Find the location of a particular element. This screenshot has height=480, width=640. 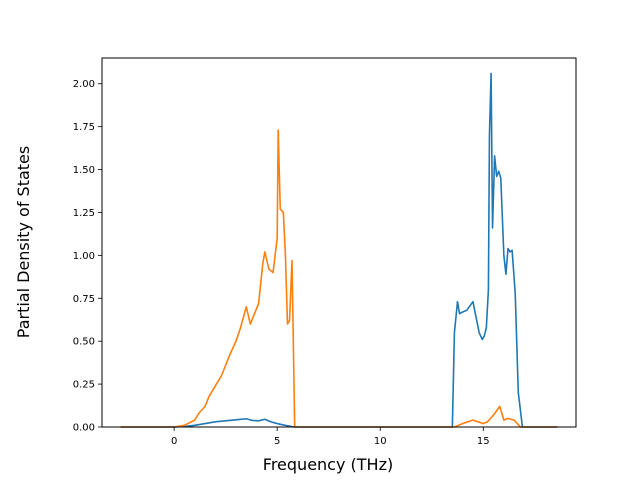

x-axis-ticks: 0 5 10 15 is located at coordinates (330, 437).